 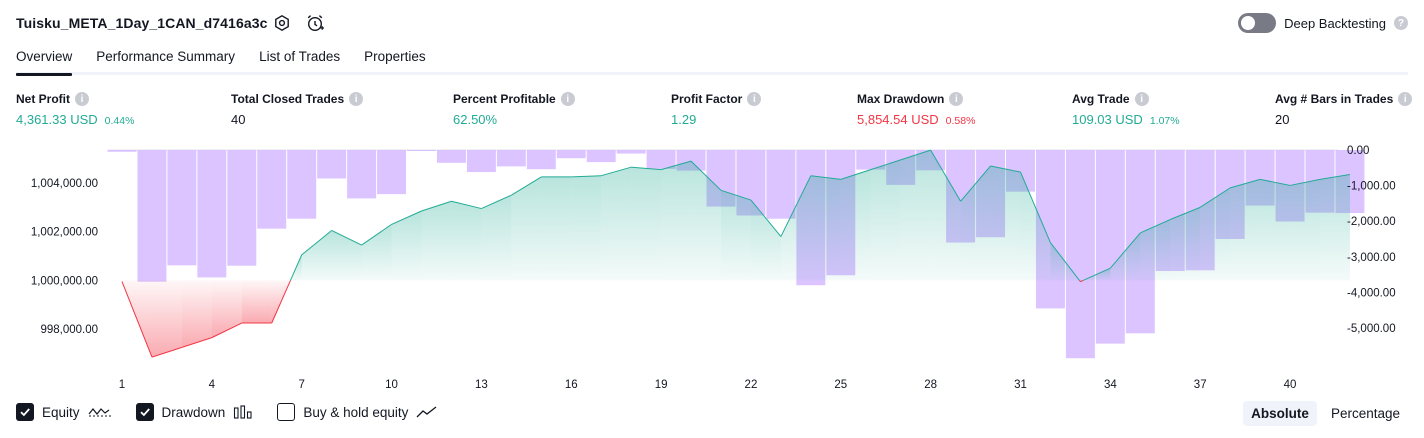 What do you see at coordinates (315, 23) in the screenshot?
I see `alarm-clock-plus-icon` at bounding box center [315, 23].